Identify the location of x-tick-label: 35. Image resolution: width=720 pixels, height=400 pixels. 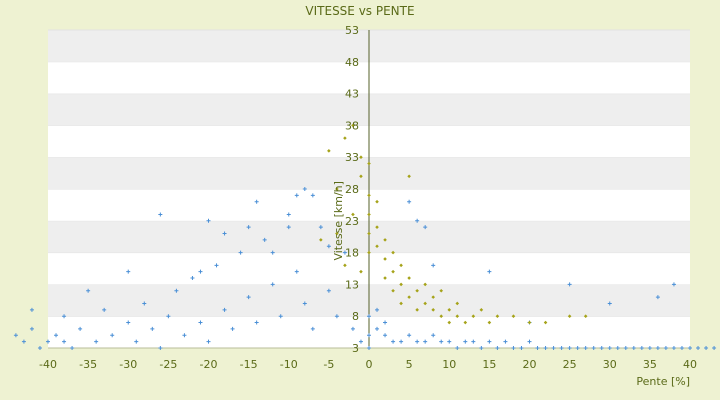
(650, 364).